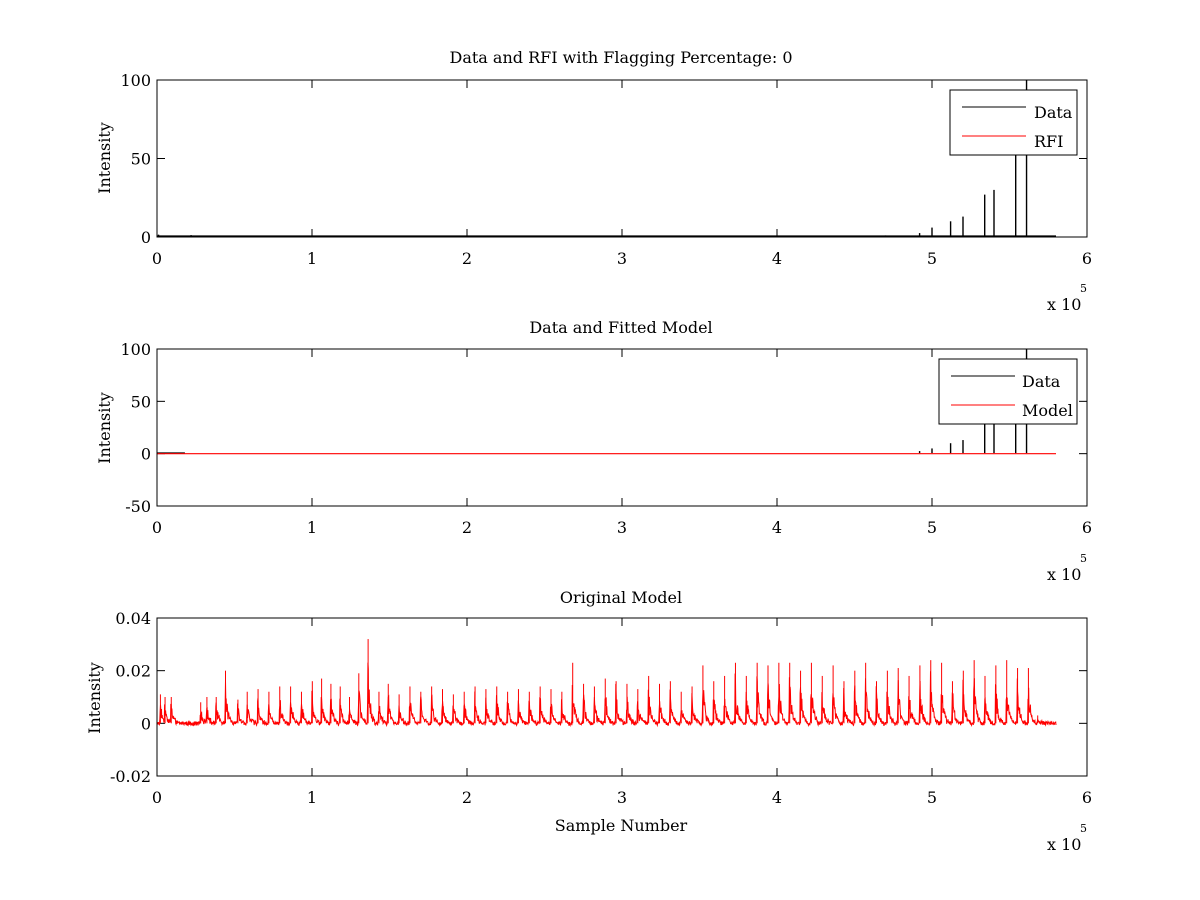 Image resolution: width=1200 pixels, height=900 pixels. What do you see at coordinates (1053, 112) in the screenshot?
I see `legend-1-data-label: Data` at bounding box center [1053, 112].